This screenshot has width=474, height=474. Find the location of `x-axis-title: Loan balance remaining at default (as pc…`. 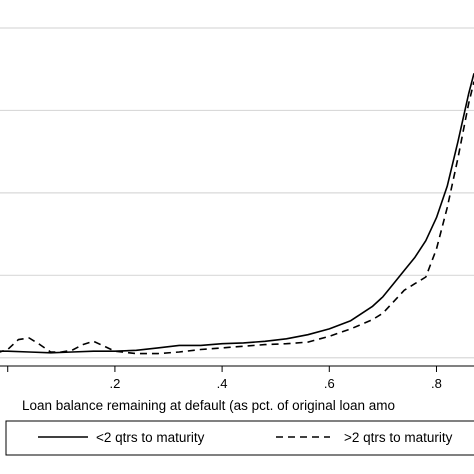

x-axis-title: Loan balance remaining at default (as pc… is located at coordinates (208, 405).